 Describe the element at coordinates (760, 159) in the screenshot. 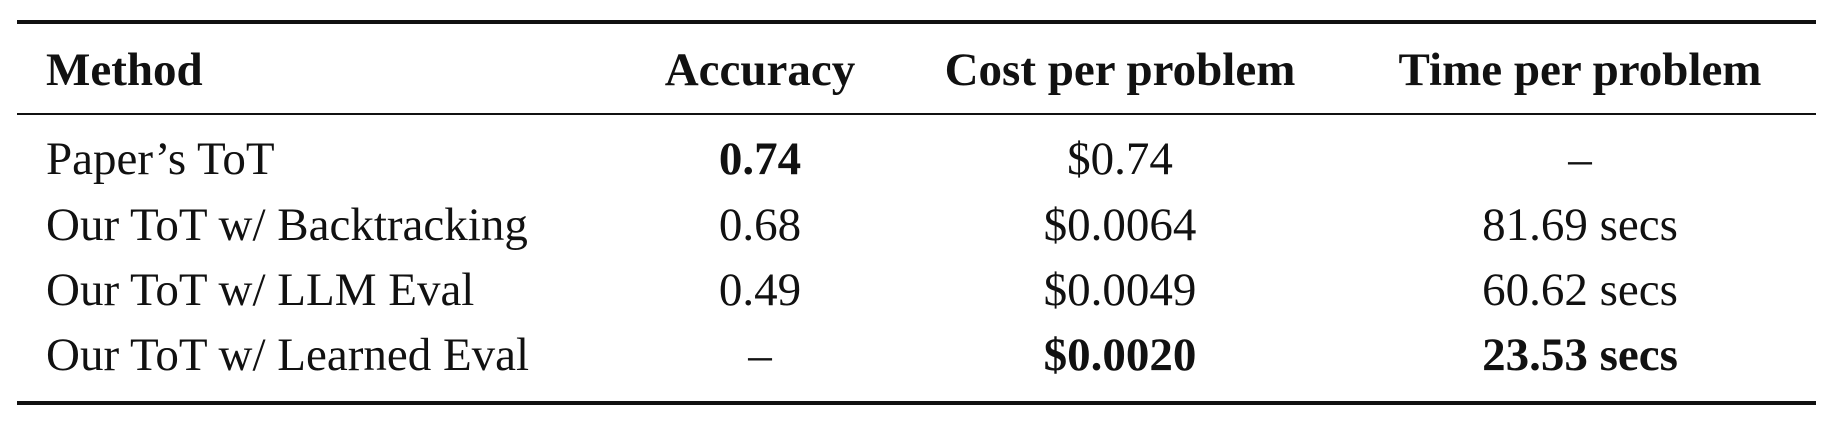

I see `cell-accuracy: 0.74` at that location.